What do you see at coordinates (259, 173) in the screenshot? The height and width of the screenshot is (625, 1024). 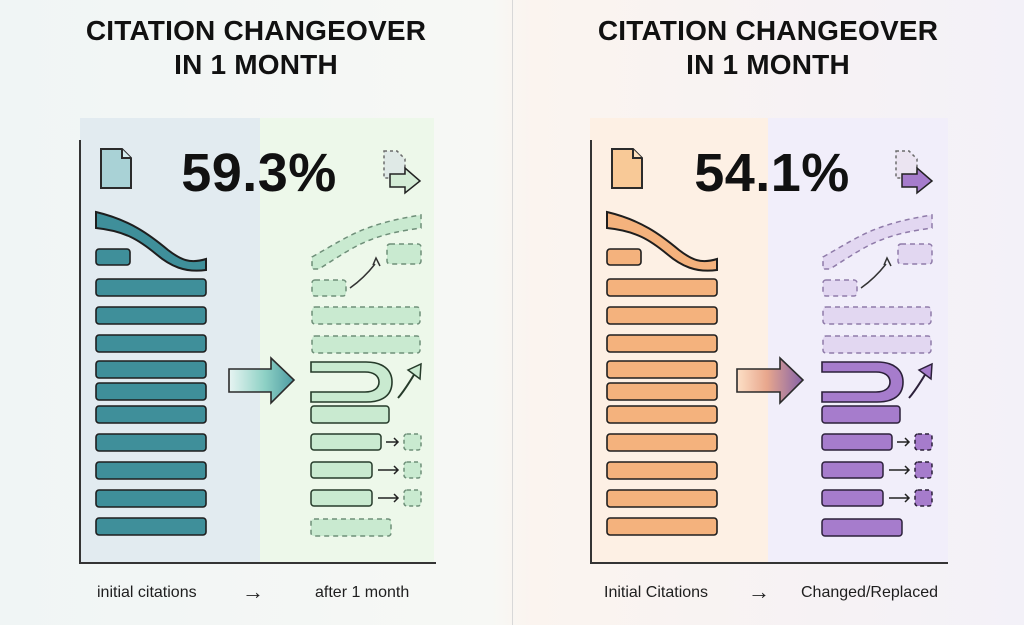 I see `left-percentage: 59.3%` at bounding box center [259, 173].